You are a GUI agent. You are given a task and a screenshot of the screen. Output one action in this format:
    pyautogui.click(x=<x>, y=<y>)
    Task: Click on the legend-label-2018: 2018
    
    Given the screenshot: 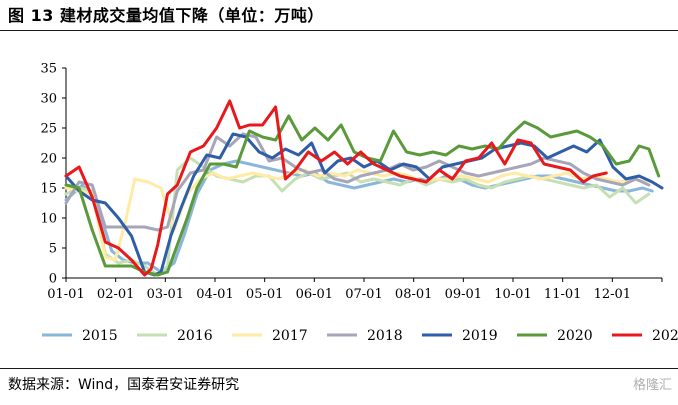 What is the action you would take?
    pyautogui.click(x=385, y=336)
    